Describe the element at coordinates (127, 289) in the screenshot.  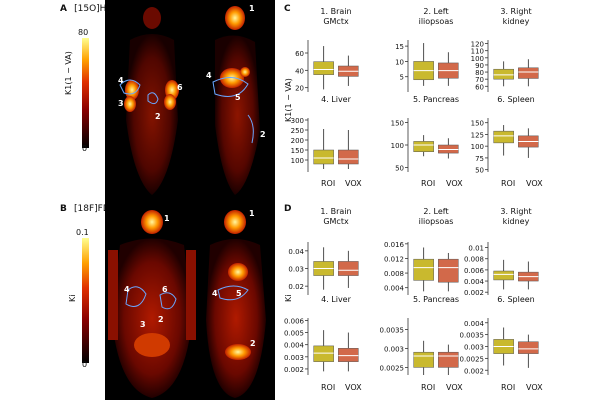
I see `roi-label-b-4: 4` at that location.